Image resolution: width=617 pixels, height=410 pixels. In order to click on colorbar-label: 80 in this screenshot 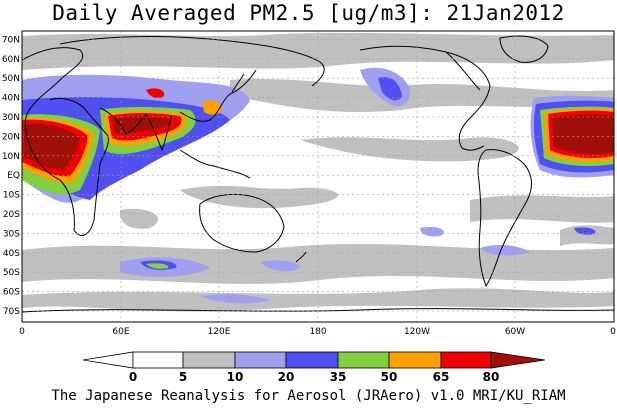, I will do `click(491, 377)`.